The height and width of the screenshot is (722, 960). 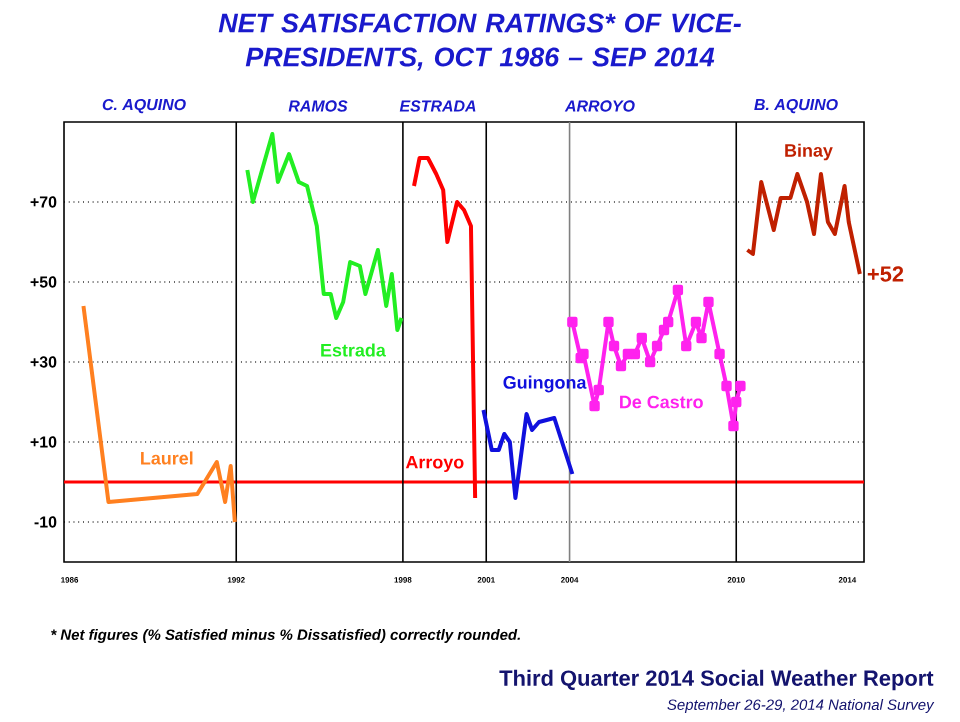 What do you see at coordinates (545, 384) in the screenshot?
I see `series-label: Guingona` at bounding box center [545, 384].